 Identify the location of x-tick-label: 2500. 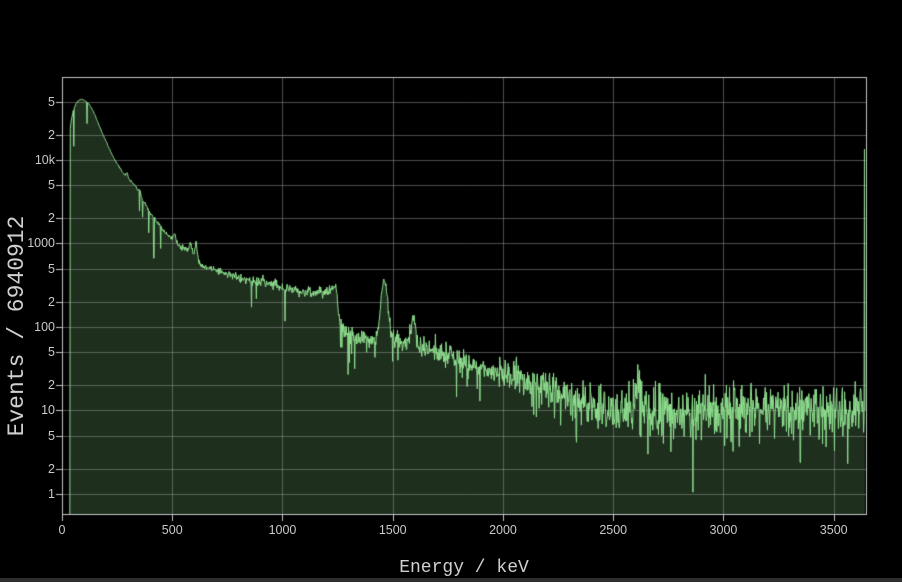
(613, 530).